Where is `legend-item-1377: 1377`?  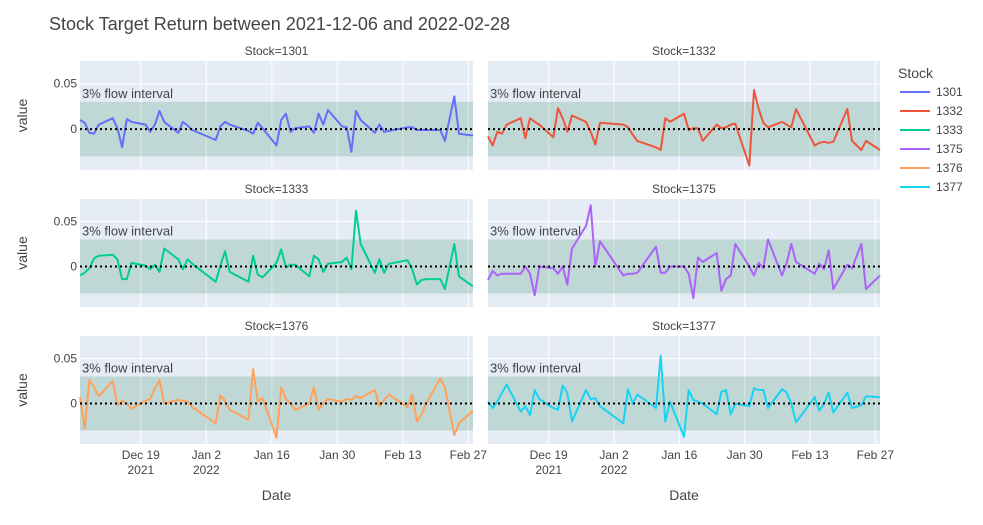
legend-item-1377: 1377 is located at coordinates (931, 187).